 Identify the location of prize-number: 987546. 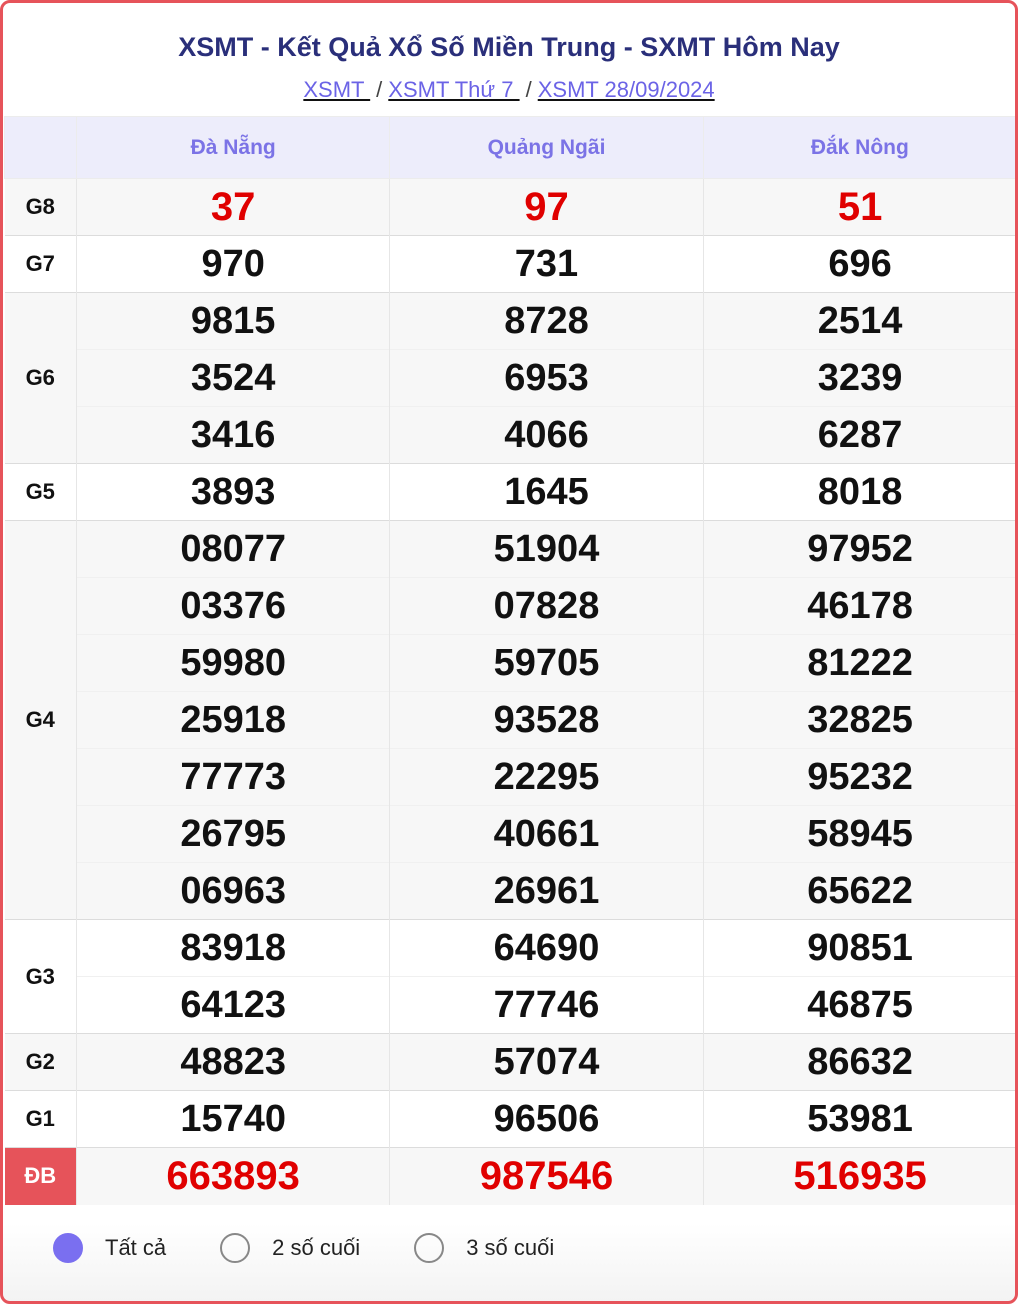
(546, 1176).